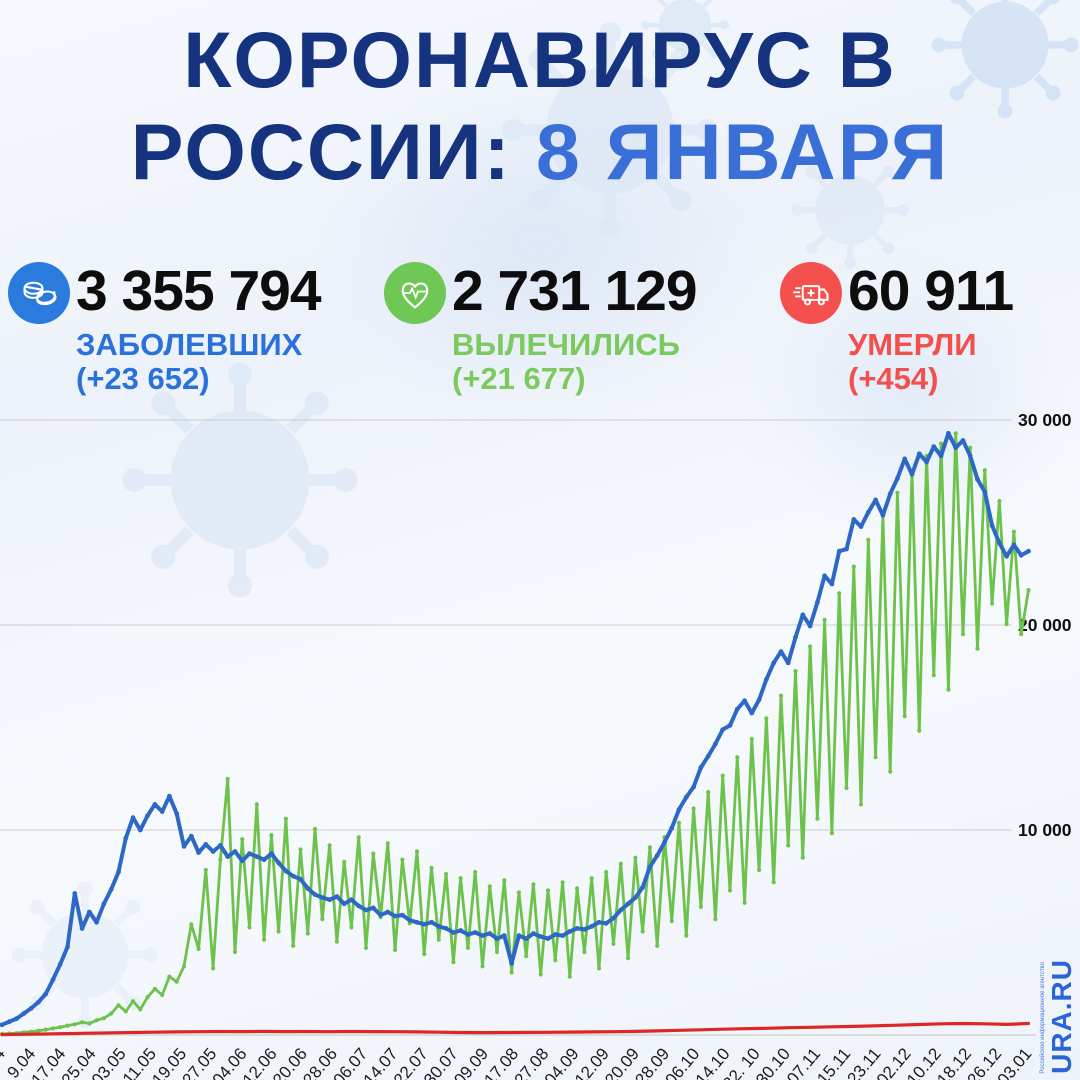 The height and width of the screenshot is (1080, 1080). I want to click on svg-text: 20 000, so click(1045, 625).